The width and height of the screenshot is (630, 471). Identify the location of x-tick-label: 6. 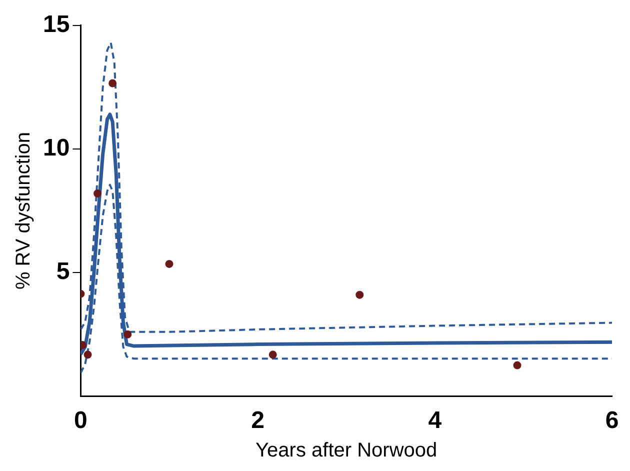
(612, 420).